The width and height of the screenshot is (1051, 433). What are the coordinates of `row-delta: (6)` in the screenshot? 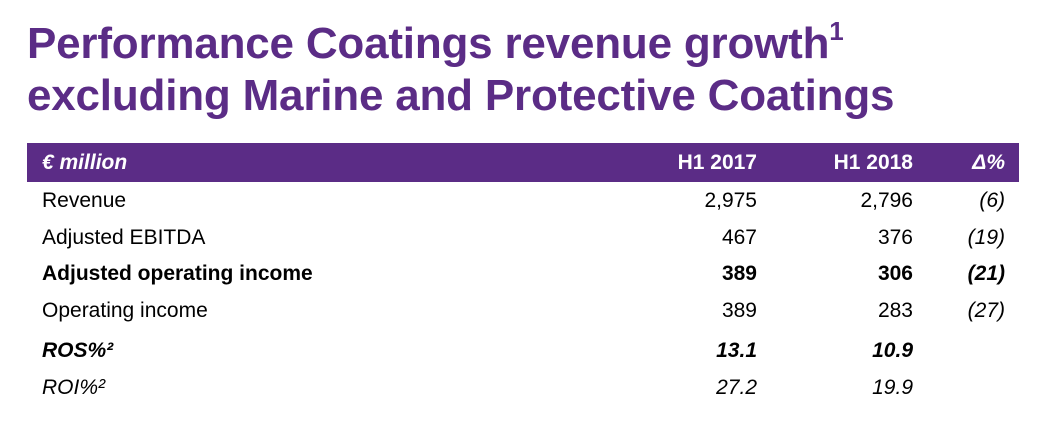 It's located at (992, 200).